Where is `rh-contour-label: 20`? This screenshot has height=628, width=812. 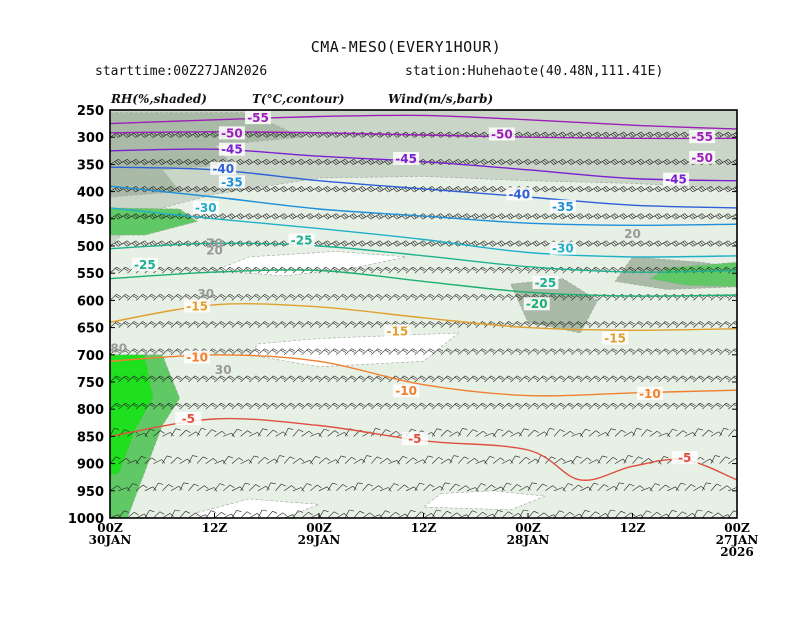 rh-contour-label: 20 is located at coordinates (214, 250).